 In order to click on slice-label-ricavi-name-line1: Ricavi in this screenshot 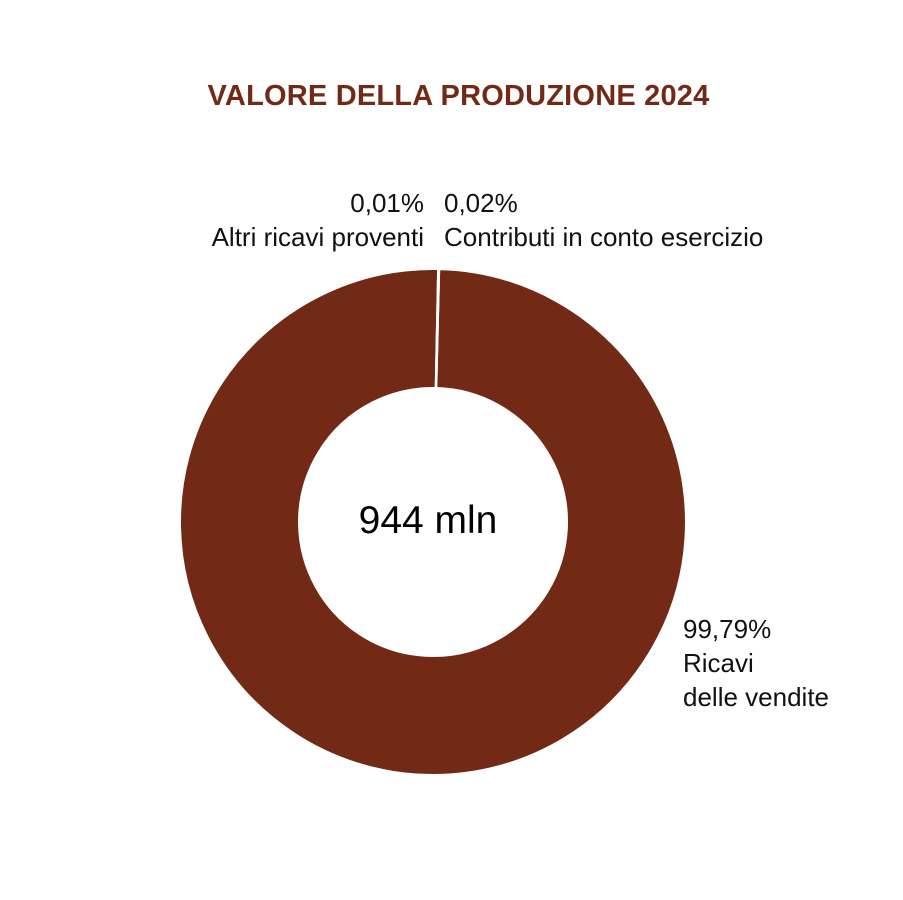, I will do `click(718, 663)`.